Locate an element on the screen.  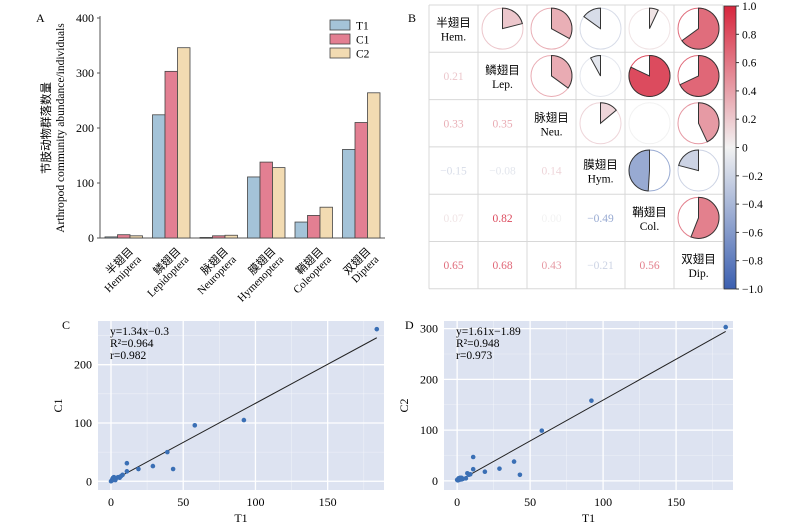
variable-label-abbr: Dip. is located at coordinates (698, 274).